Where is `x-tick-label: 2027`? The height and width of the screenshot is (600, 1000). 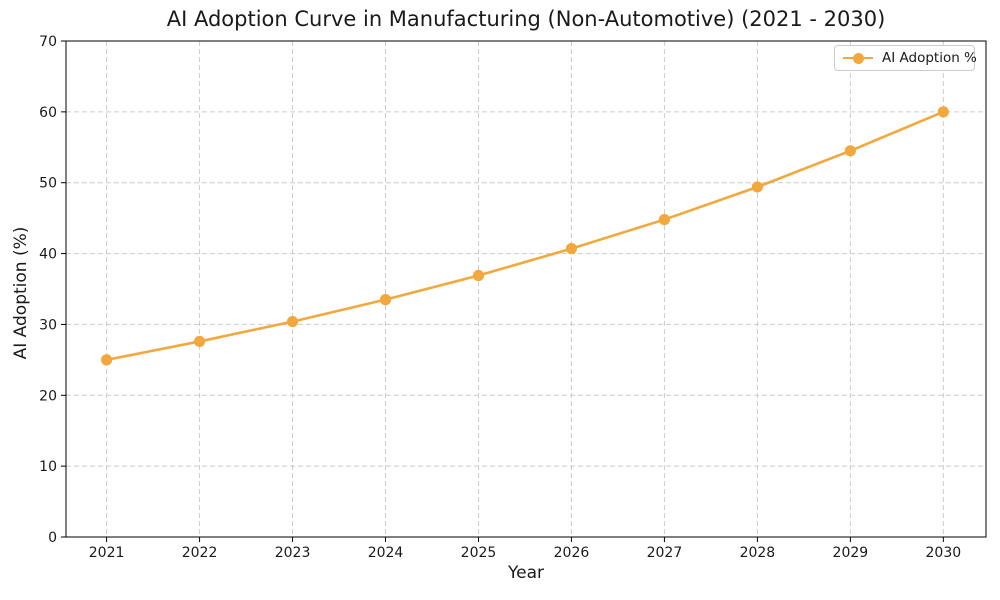
x-tick-label: 2027 is located at coordinates (665, 553).